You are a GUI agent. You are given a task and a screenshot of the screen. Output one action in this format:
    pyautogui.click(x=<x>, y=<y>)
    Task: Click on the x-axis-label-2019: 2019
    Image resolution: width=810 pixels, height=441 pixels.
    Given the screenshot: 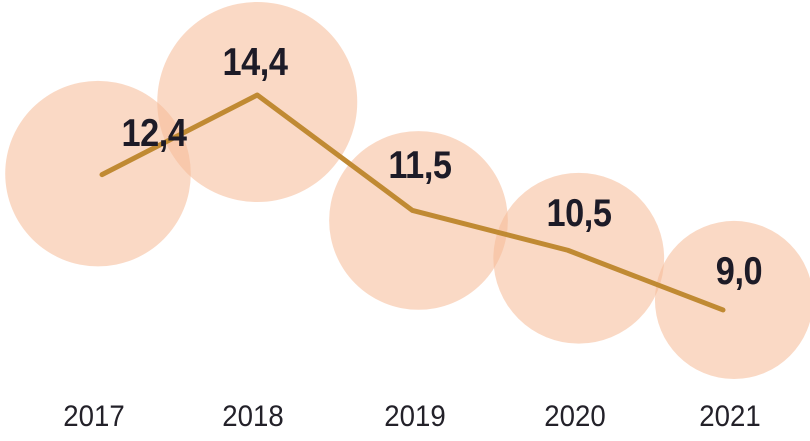 What is the action you would take?
    pyautogui.click(x=414, y=416)
    